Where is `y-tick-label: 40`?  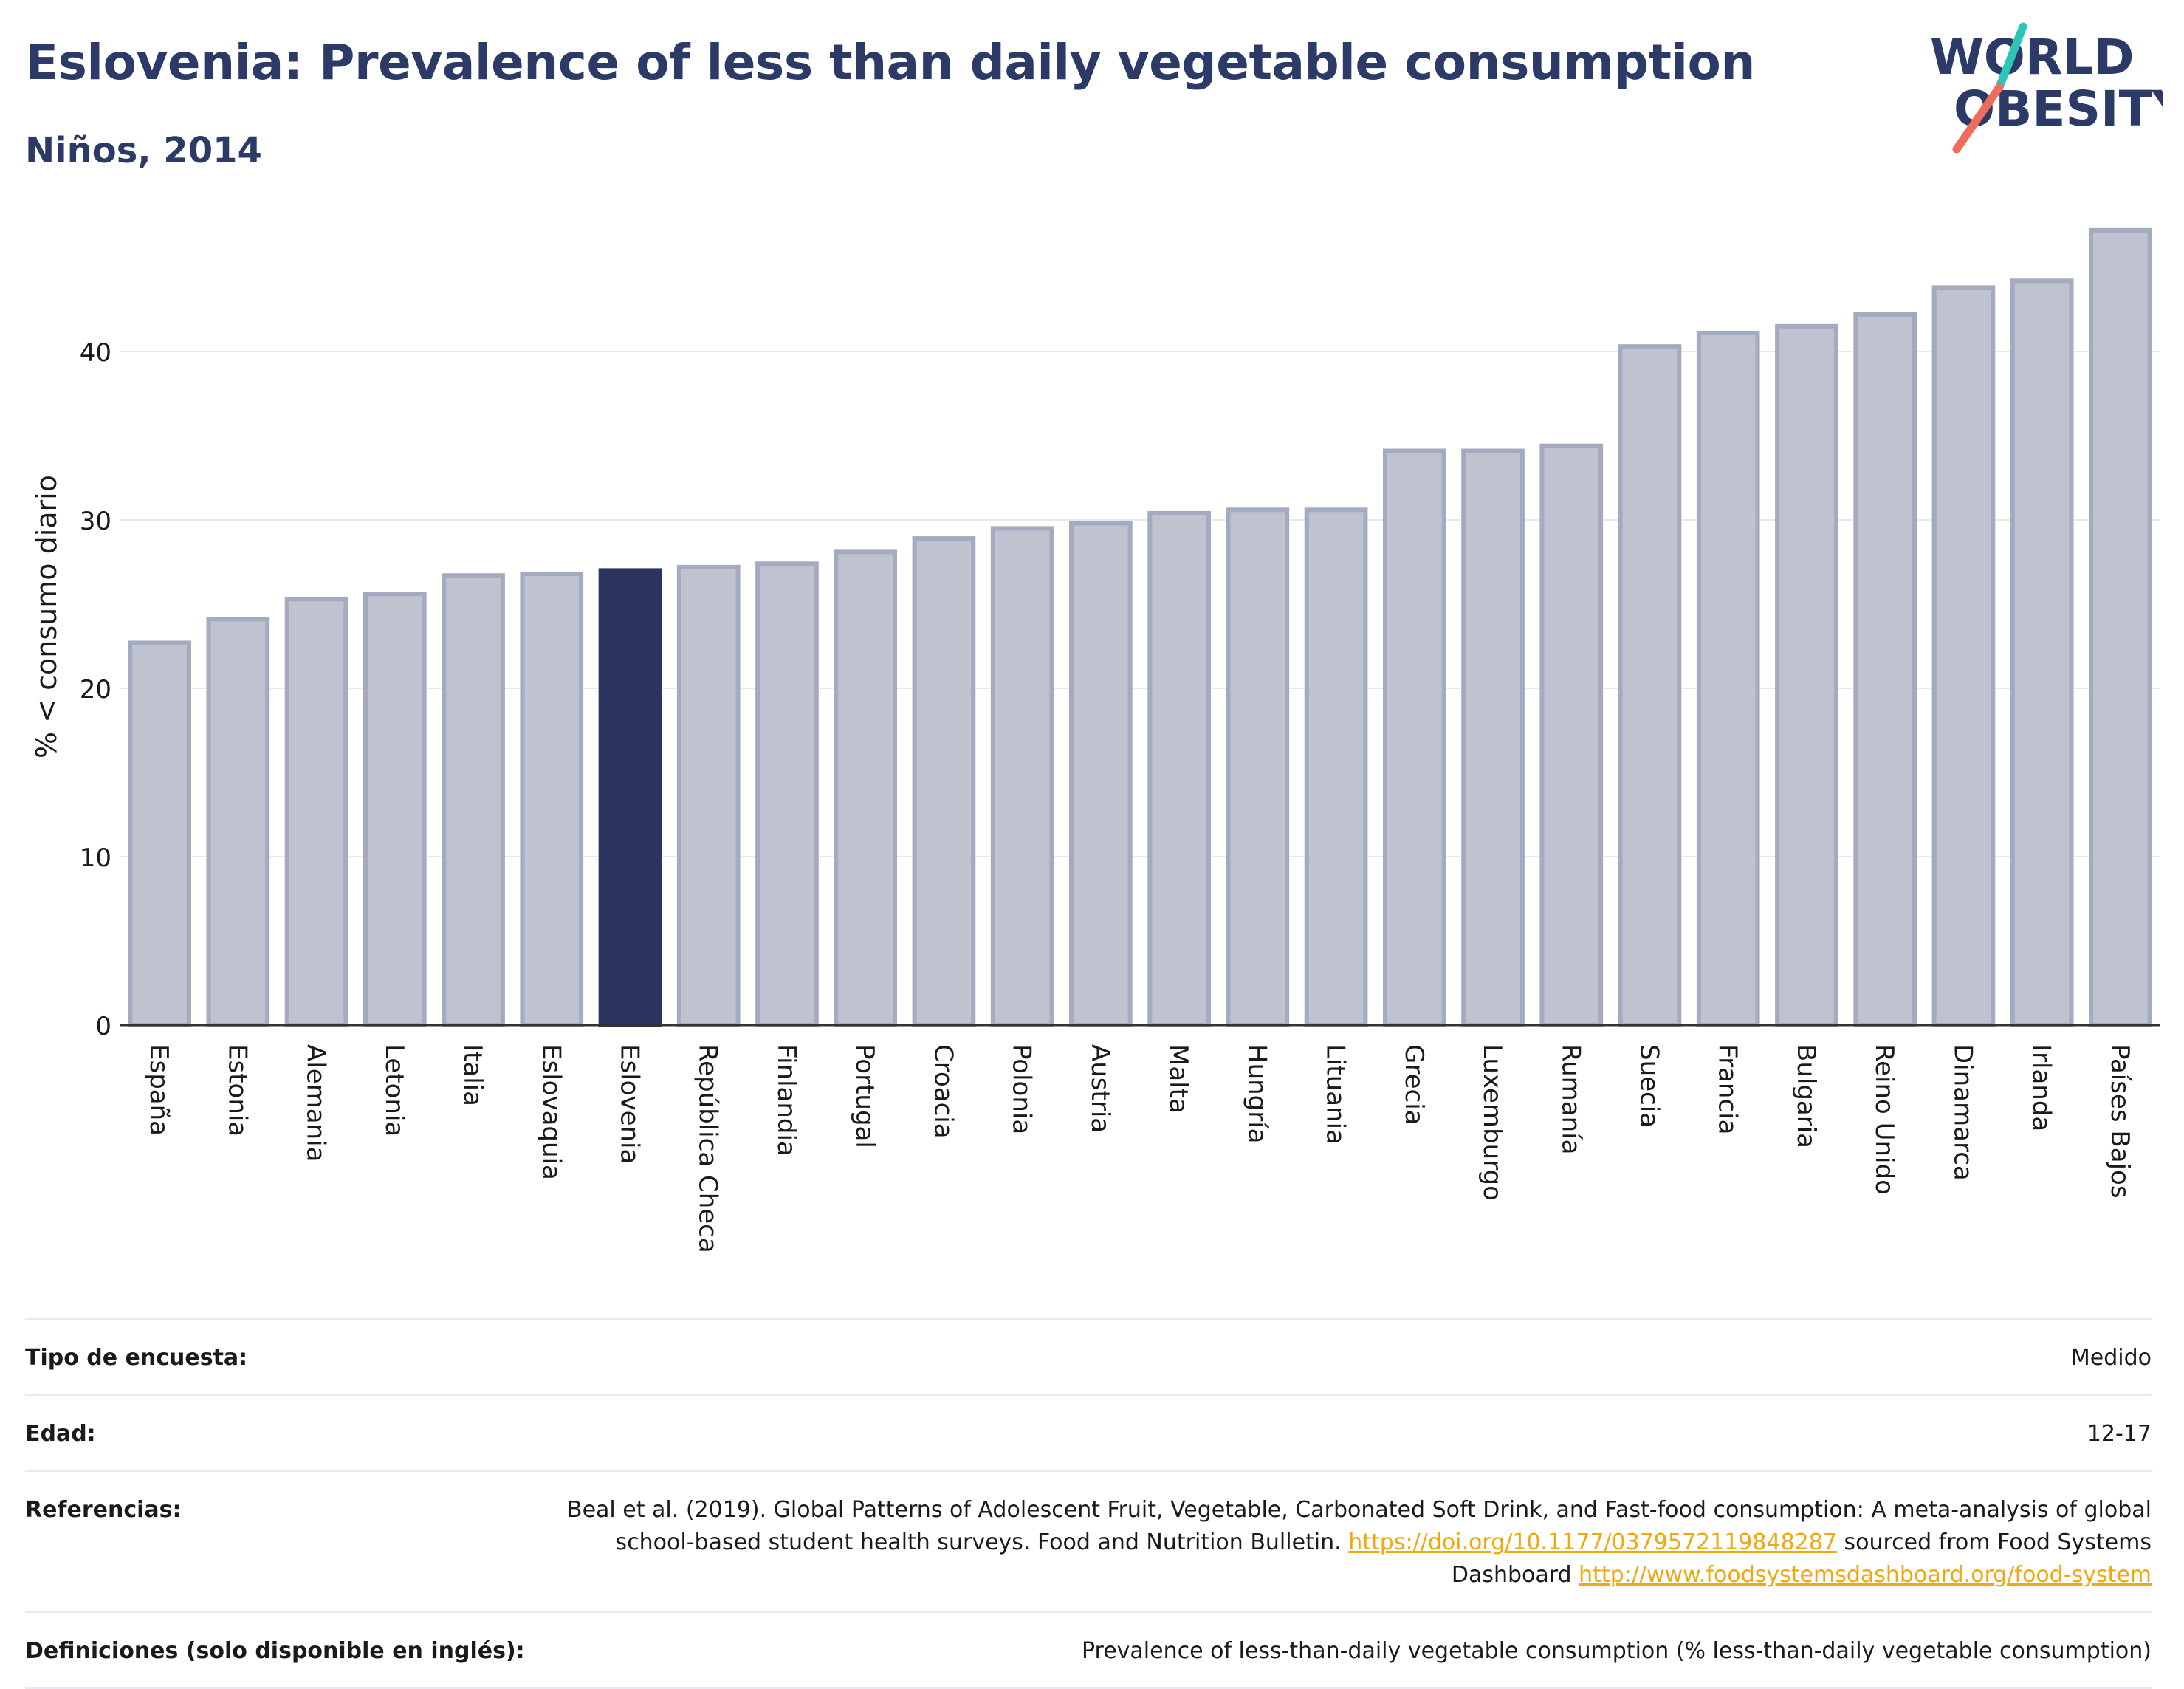 y-tick-label: 40 is located at coordinates (96, 353).